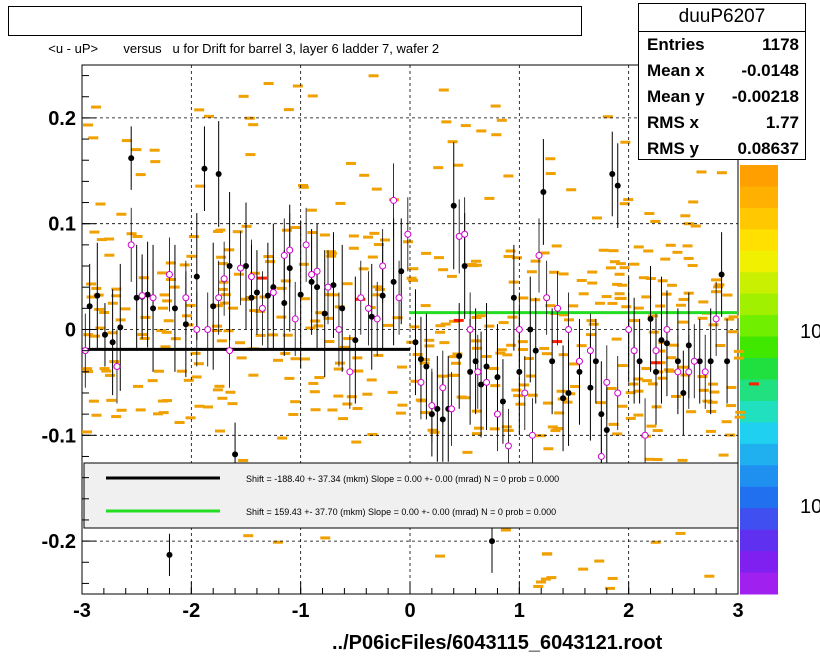 The image size is (820, 660). What do you see at coordinates (753, 384) in the screenshot?
I see `histogram-cell-peak` at bounding box center [753, 384].